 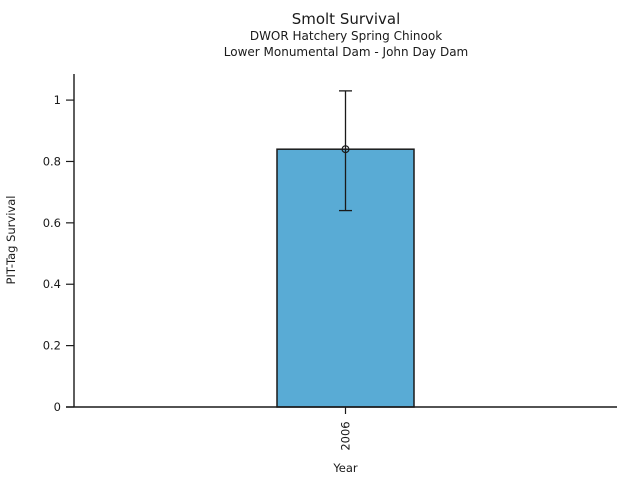 I want to click on y-tick-label: 0.8, so click(x=52, y=161).